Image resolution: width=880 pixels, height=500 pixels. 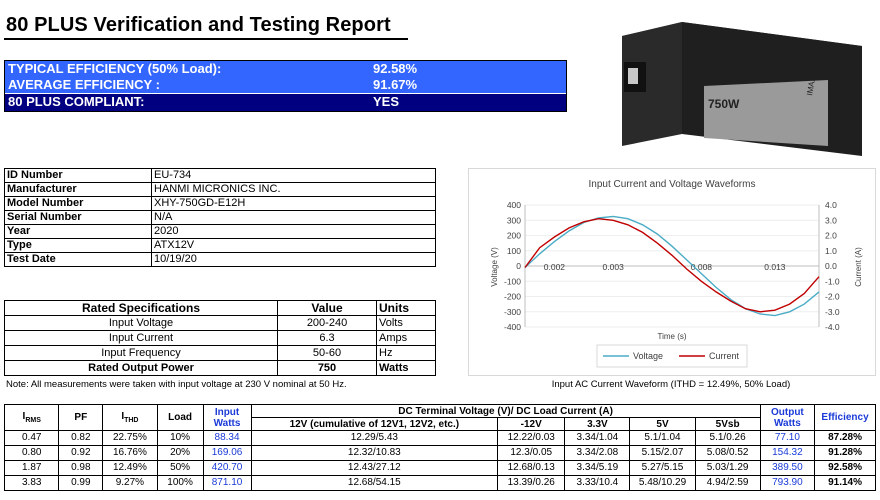 What do you see at coordinates (220, 338) in the screenshot?
I see `table-row: Input Current 6.3 Amps` at bounding box center [220, 338].